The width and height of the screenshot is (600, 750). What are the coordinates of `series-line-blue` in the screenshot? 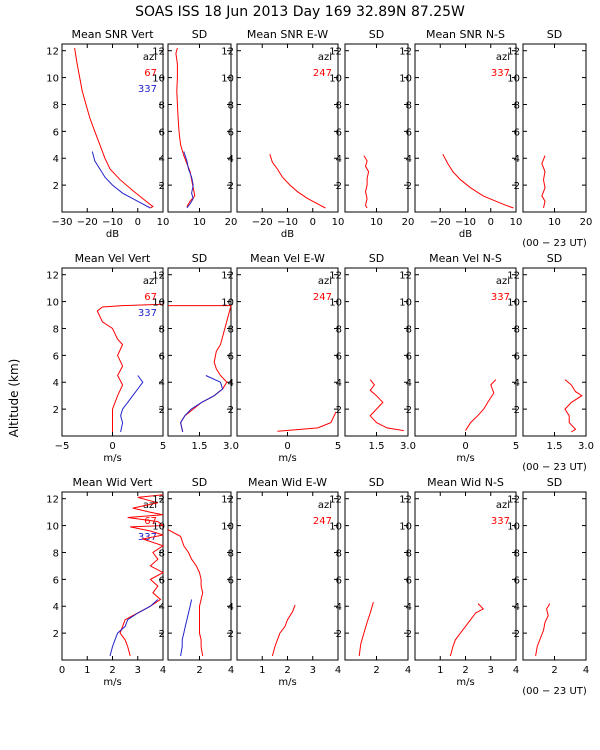 It's located at (188, 180).